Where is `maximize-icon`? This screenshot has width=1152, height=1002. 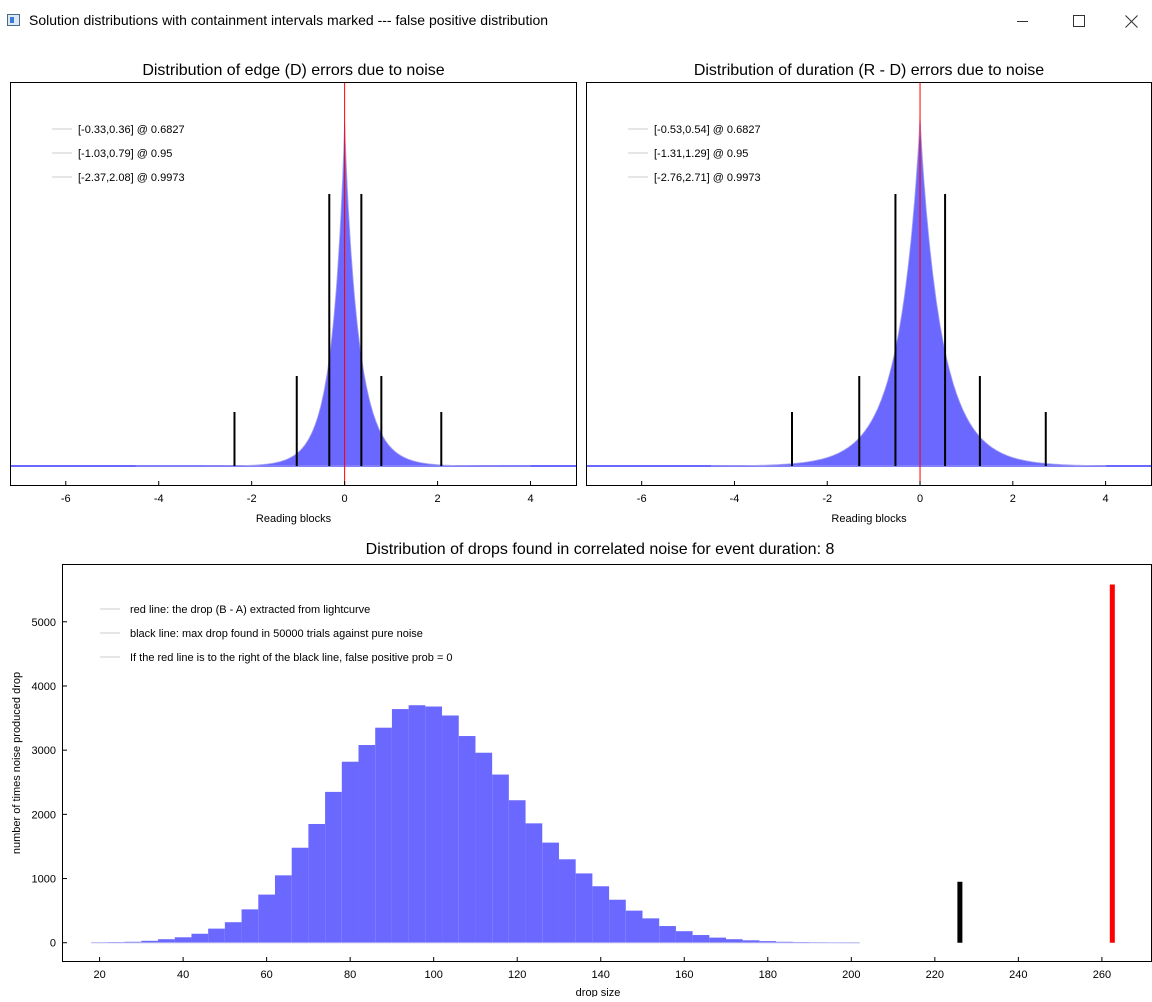 maximize-icon is located at coordinates (1079, 21).